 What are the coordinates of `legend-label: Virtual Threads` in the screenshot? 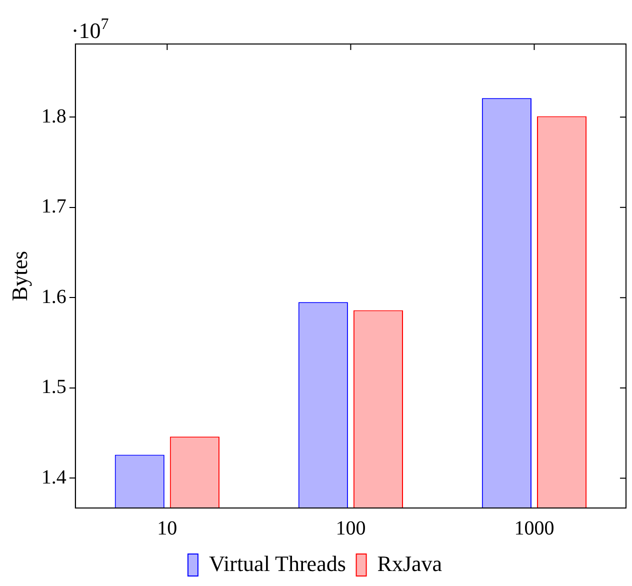 It's located at (277, 563).